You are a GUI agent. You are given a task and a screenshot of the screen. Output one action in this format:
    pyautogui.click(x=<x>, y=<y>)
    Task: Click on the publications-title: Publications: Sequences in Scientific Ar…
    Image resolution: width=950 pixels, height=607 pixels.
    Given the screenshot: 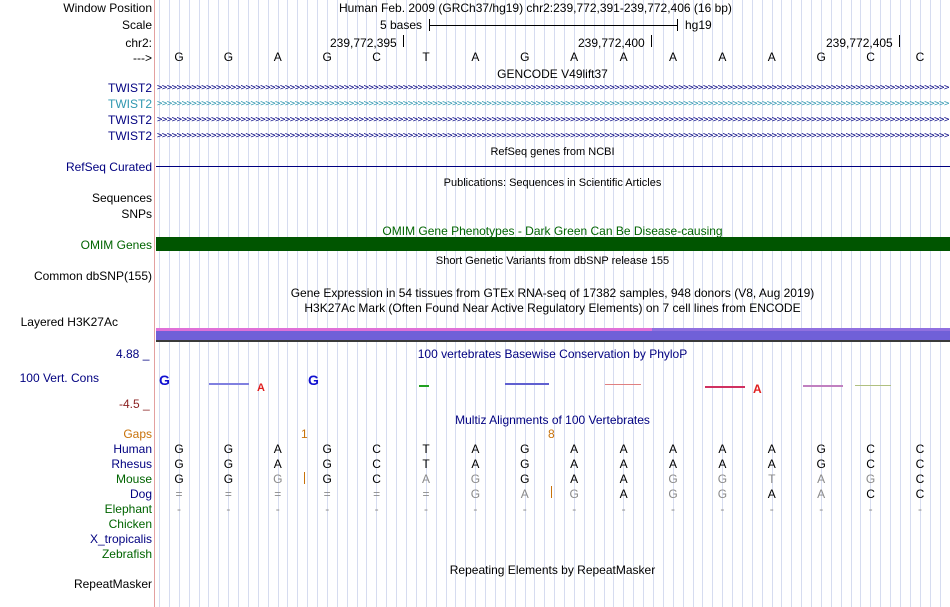 What is the action you would take?
    pyautogui.click(x=552, y=183)
    